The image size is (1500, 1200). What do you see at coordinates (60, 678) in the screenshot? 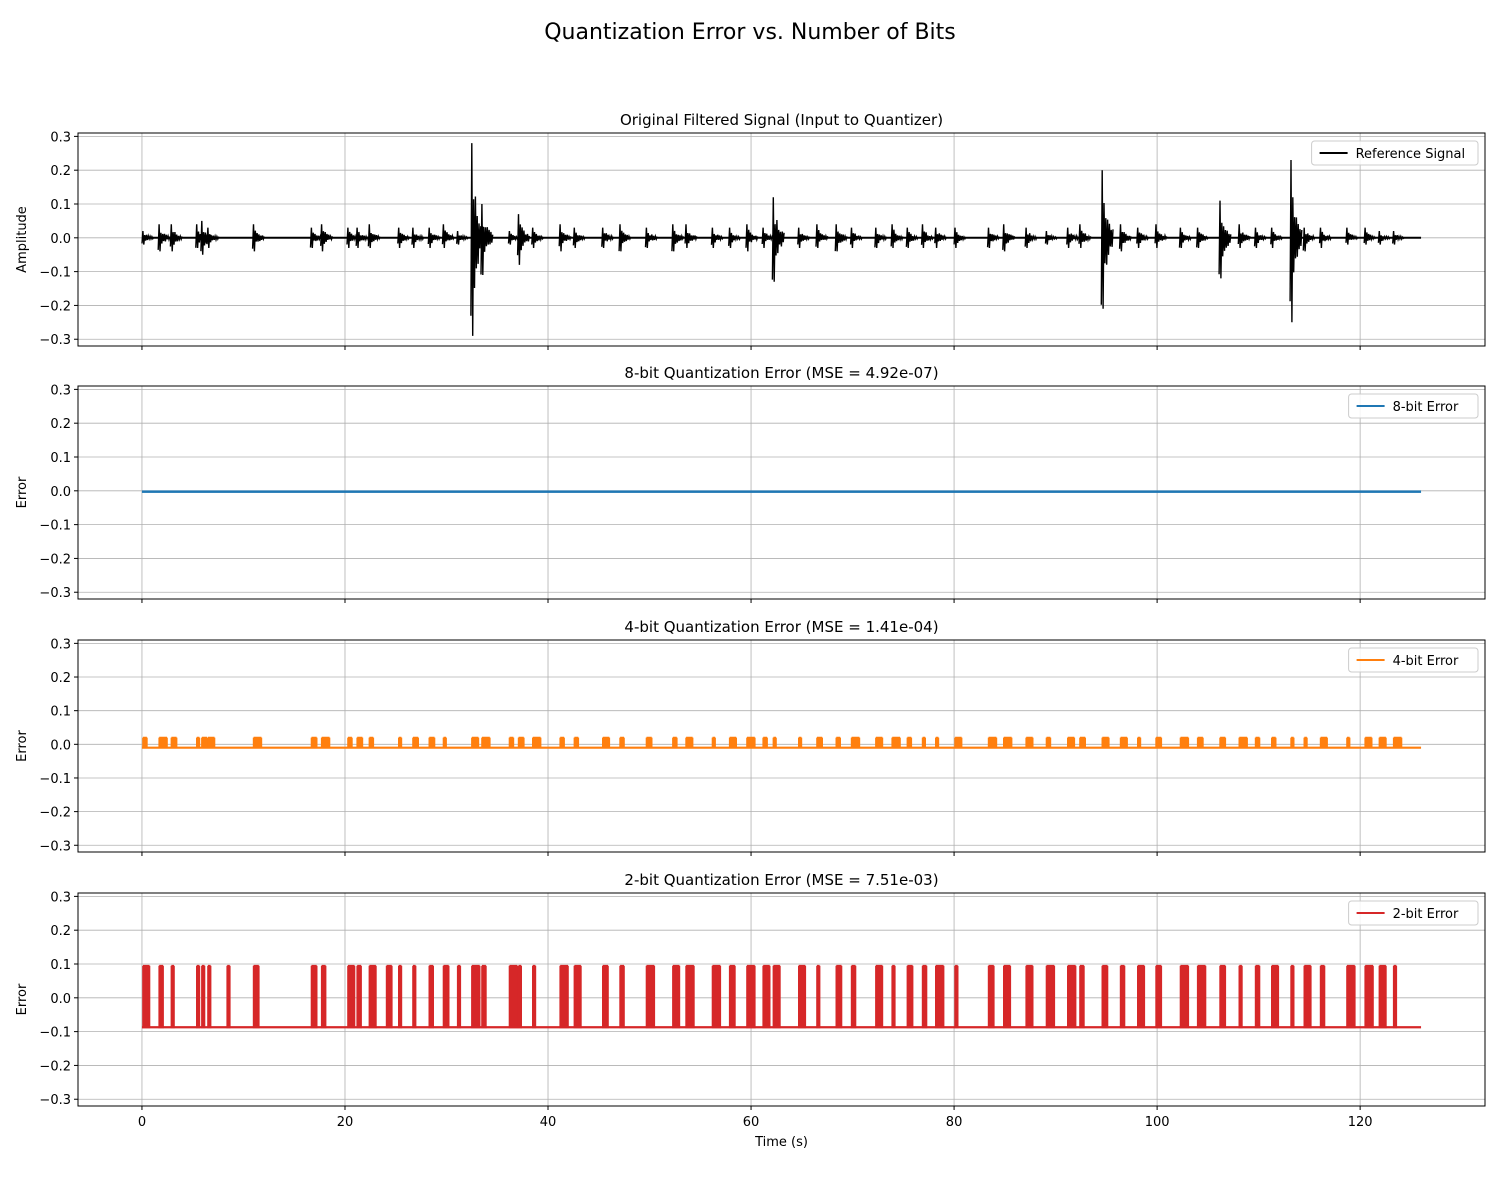
I see `y-tick-label: 0.2` at bounding box center [60, 678].